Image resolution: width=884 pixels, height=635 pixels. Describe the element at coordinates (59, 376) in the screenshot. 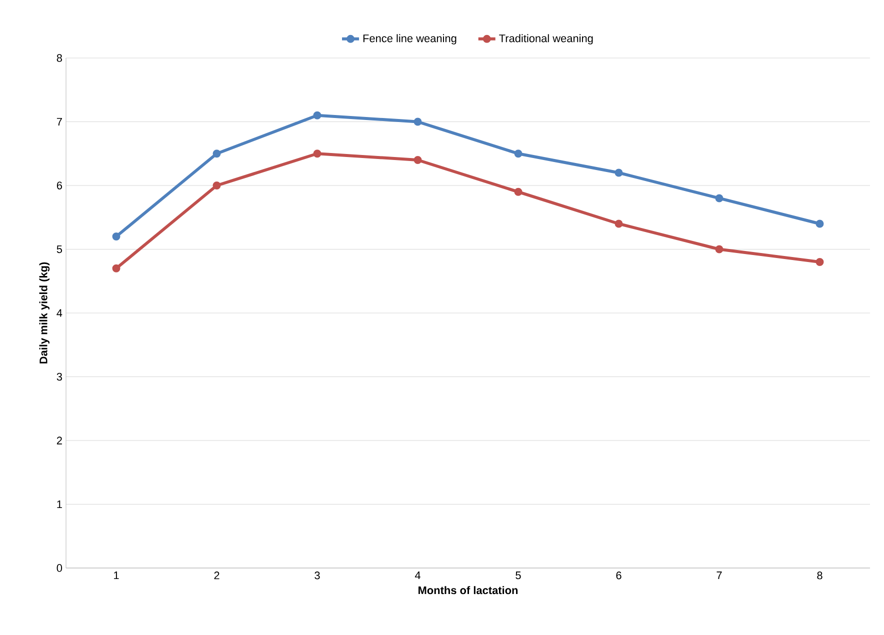

I see `y-tick-label: 3` at that location.